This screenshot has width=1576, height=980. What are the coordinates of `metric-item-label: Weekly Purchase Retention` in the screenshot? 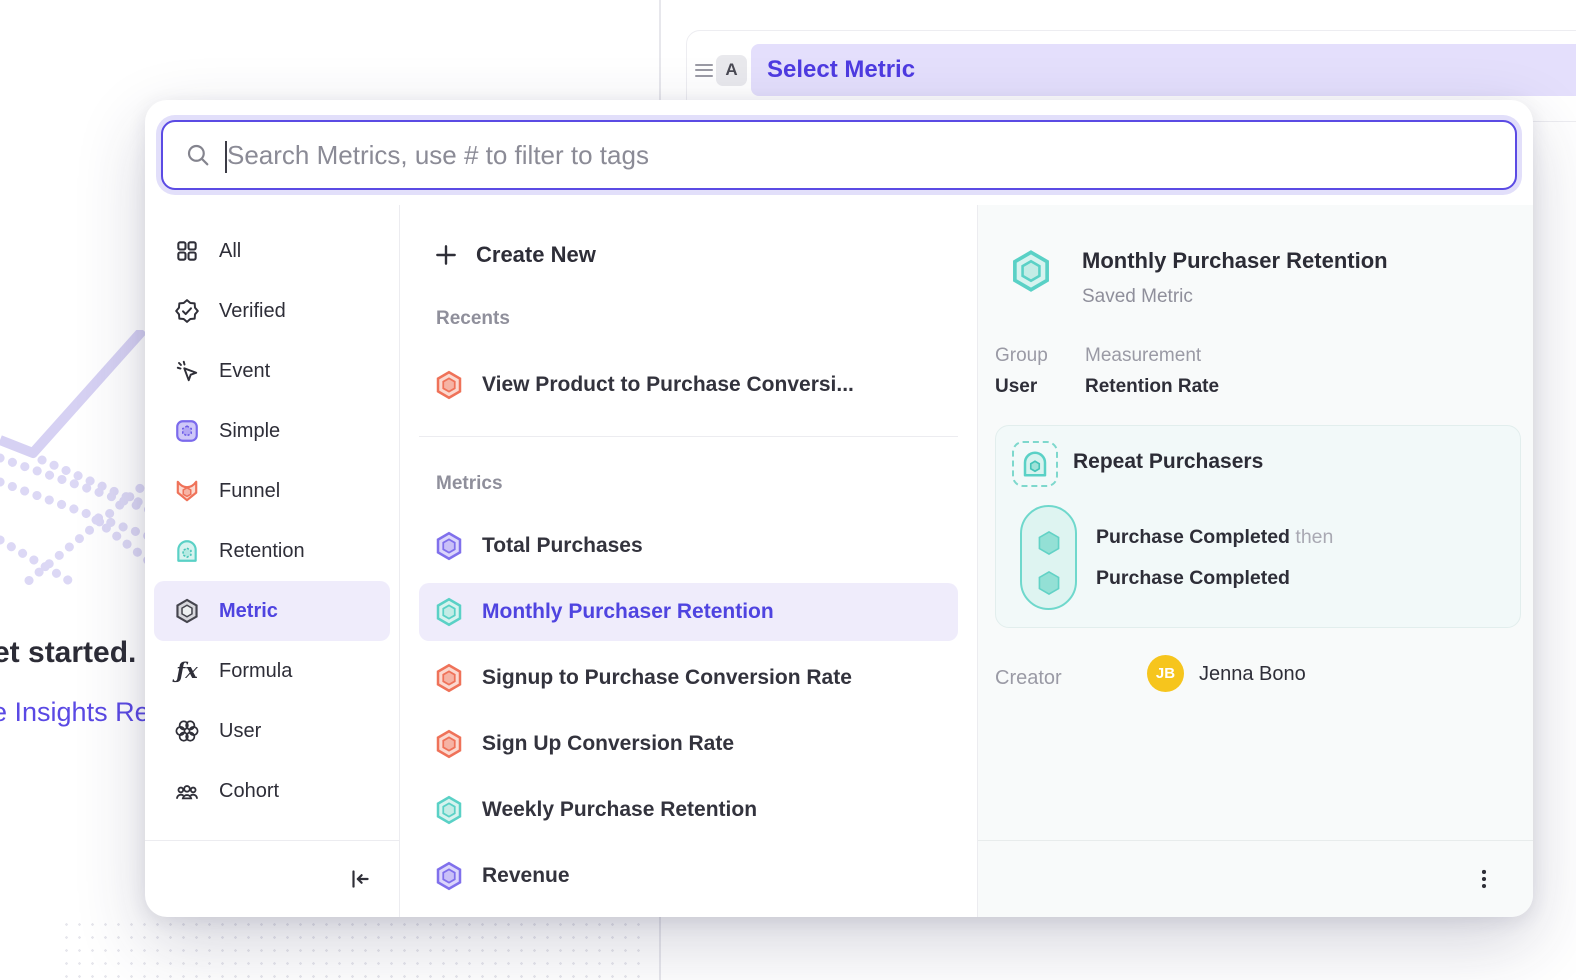 It's located at (620, 809).